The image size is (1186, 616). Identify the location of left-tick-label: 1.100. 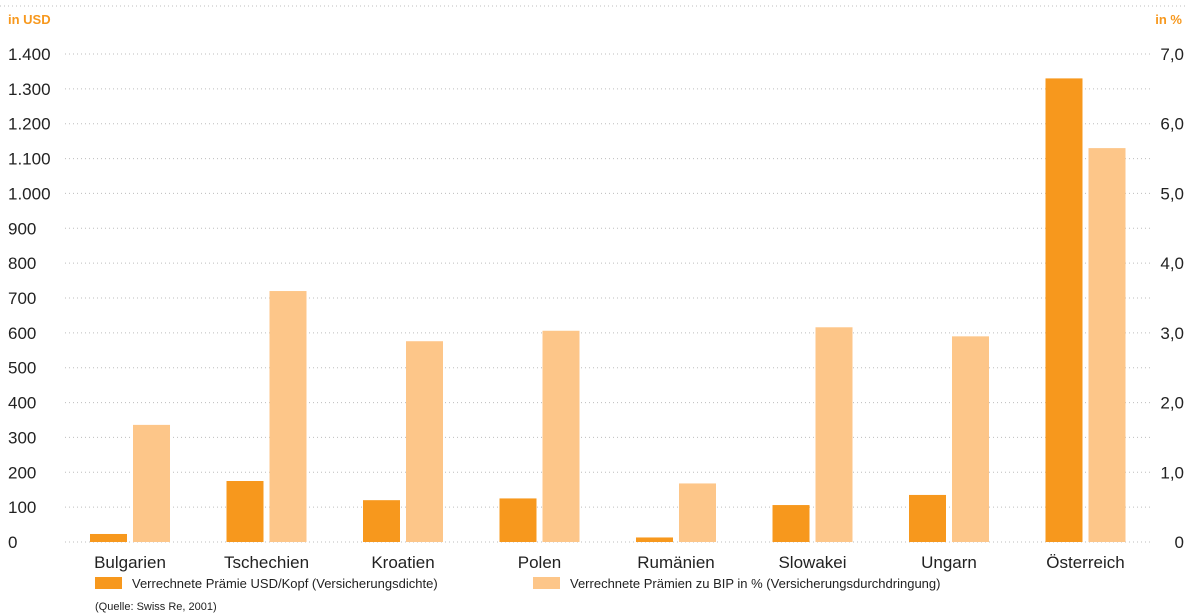
(29, 159).